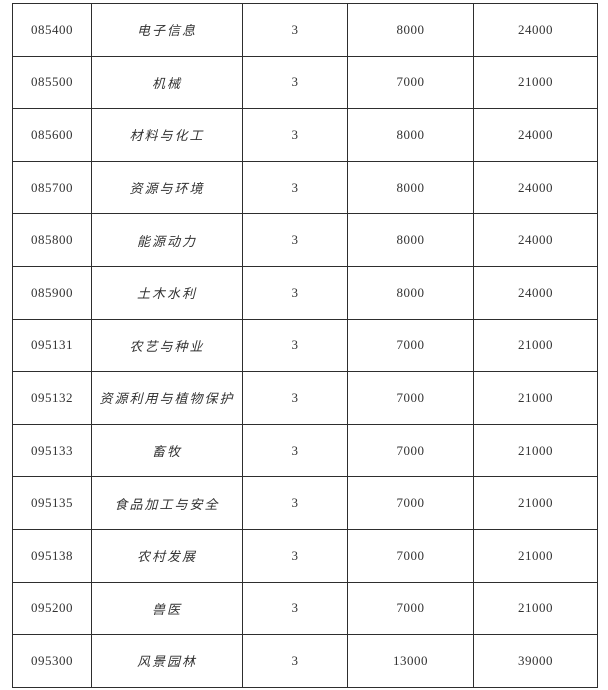 Image resolution: width=608 pixels, height=690 pixels. Describe the element at coordinates (52, 661) in the screenshot. I see `program-code-cell: 095300` at that location.